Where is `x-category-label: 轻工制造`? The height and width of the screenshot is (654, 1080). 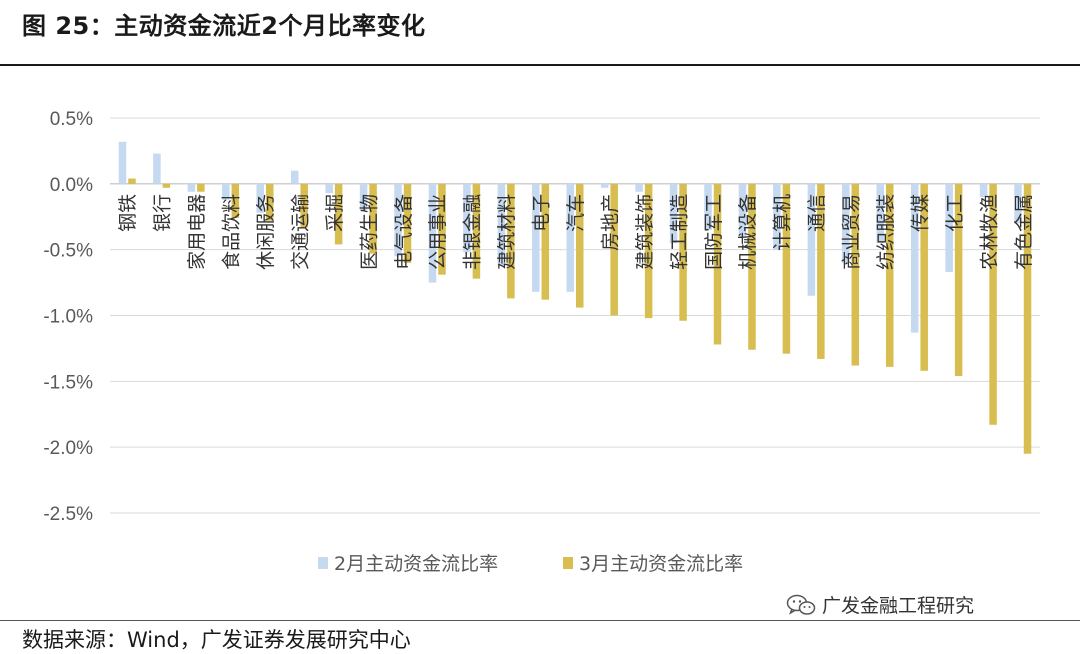
x-category-label: 轻工制造 is located at coordinates (679, 232).